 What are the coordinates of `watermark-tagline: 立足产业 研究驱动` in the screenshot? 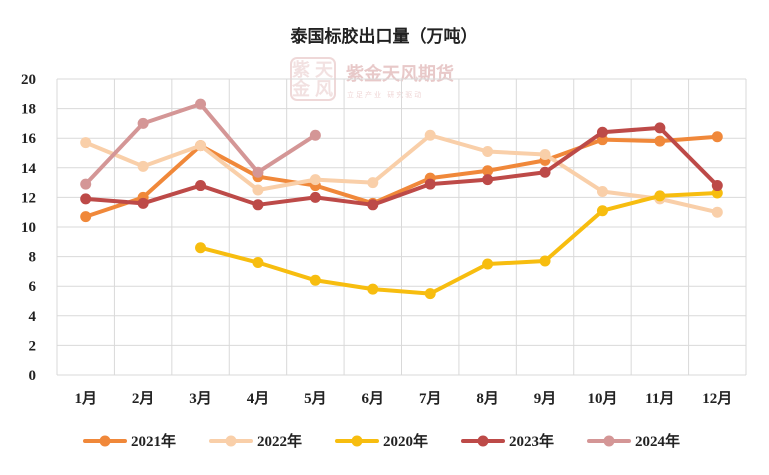 It's located at (385, 94).